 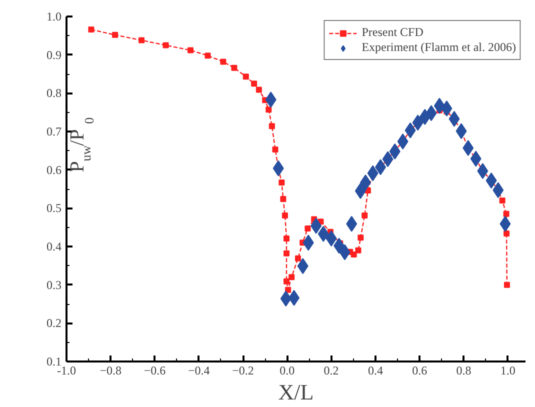 I want to click on y-tick-label: 1.0, so click(x=54, y=17).